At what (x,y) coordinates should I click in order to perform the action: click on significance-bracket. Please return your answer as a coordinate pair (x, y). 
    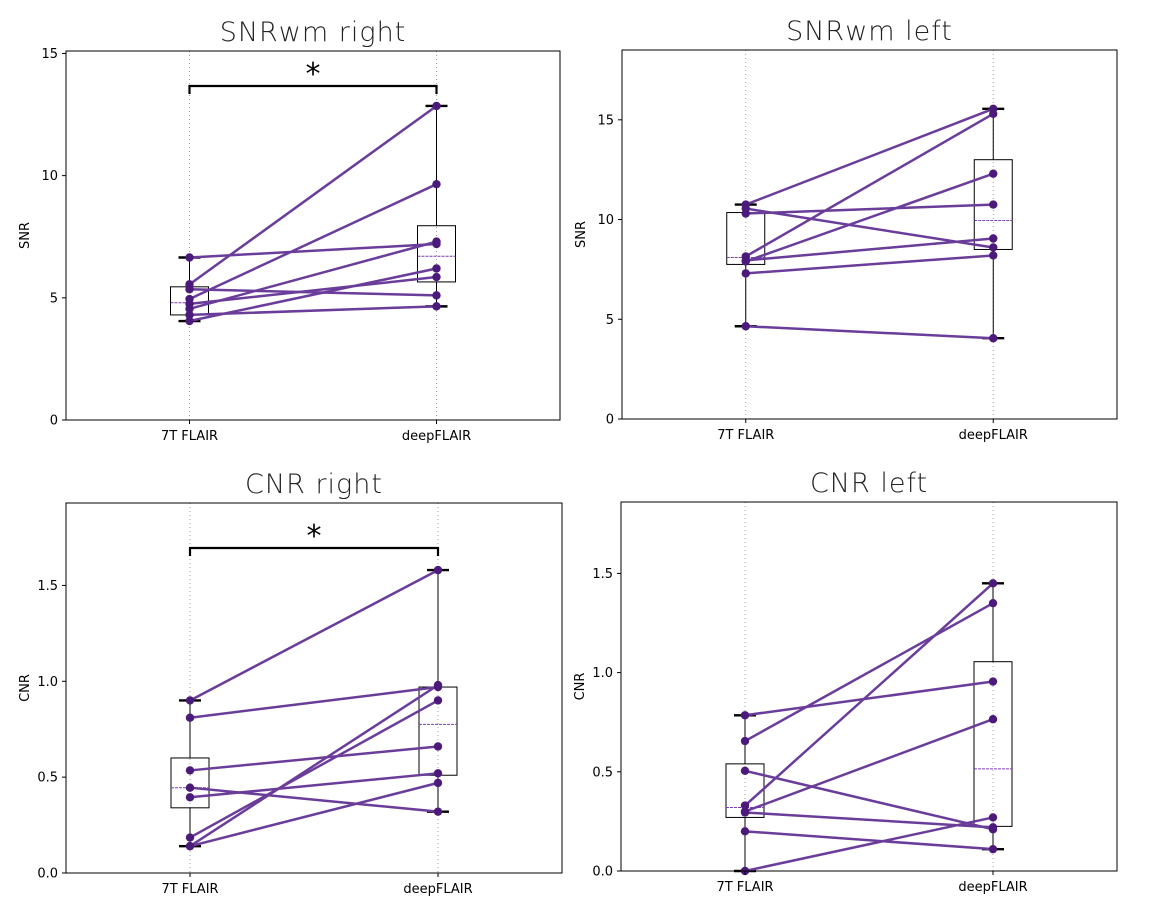
    Looking at the image, I should click on (313, 89).